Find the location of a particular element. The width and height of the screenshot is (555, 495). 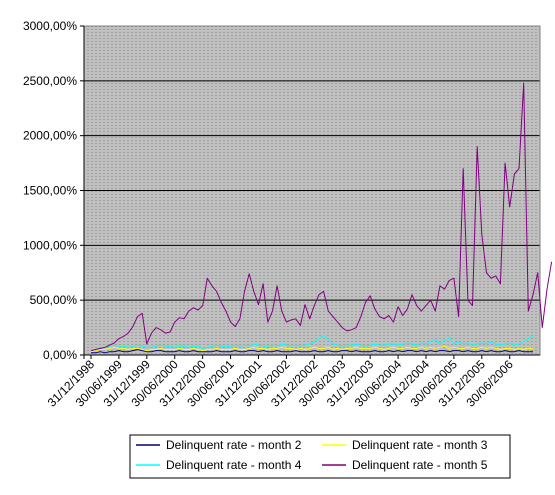

y-tick-label: 0,00% is located at coordinates (60, 355).